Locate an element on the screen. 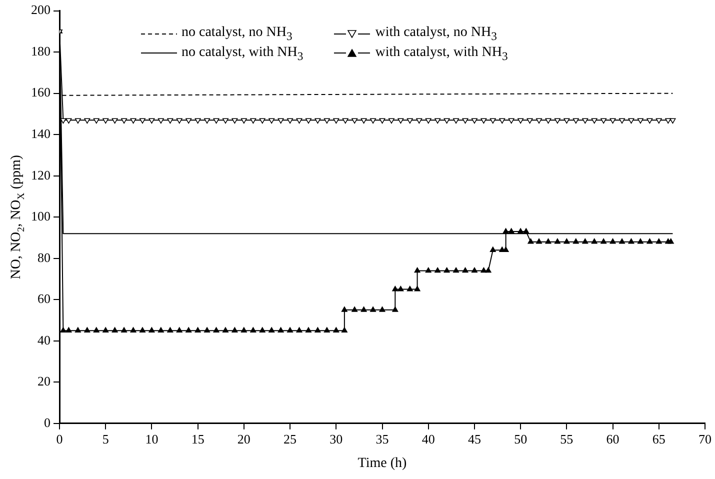  x-tick-label: 55 is located at coordinates (567, 439).